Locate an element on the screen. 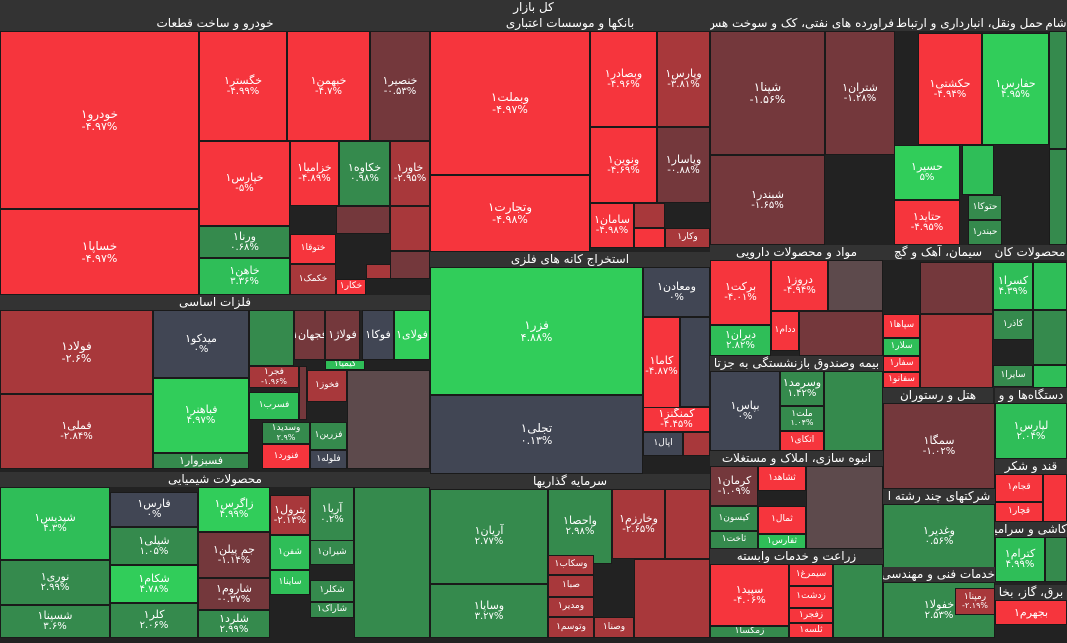 The image size is (1067, 643). stock-tile: فخوز۱ is located at coordinates (327, 386).